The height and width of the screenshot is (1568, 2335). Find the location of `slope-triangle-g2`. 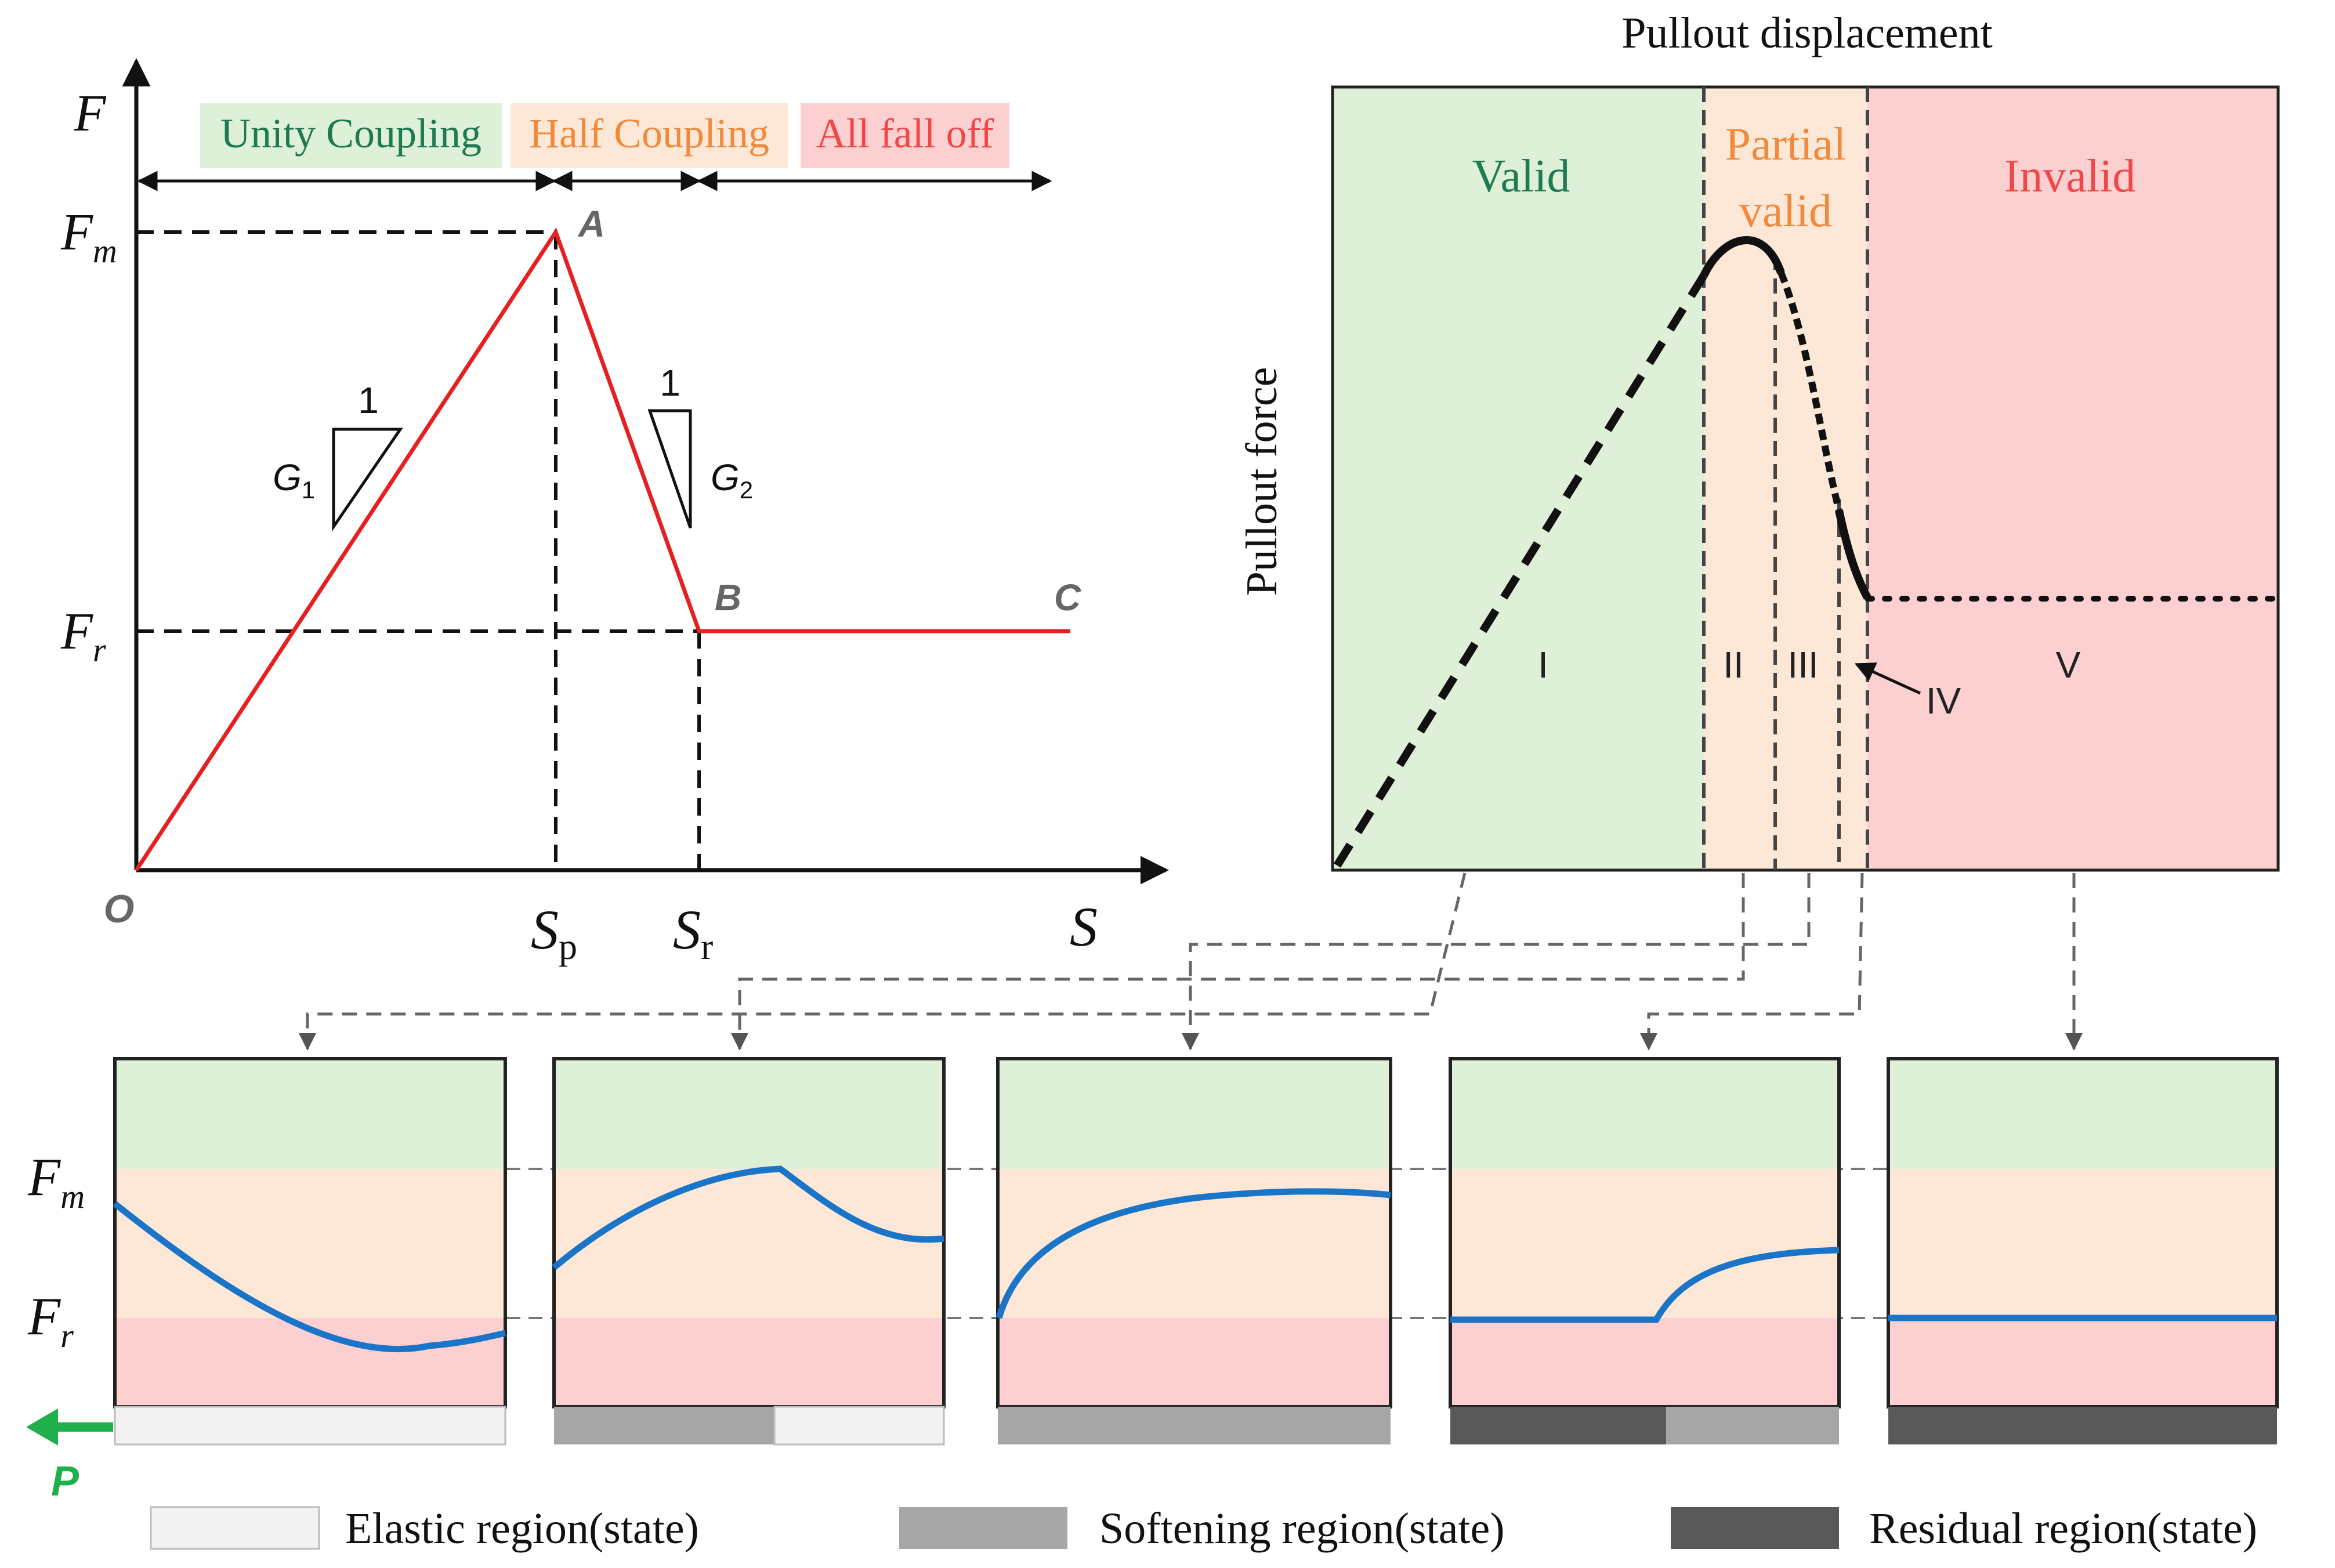

slope-triangle-g2 is located at coordinates (669, 468).